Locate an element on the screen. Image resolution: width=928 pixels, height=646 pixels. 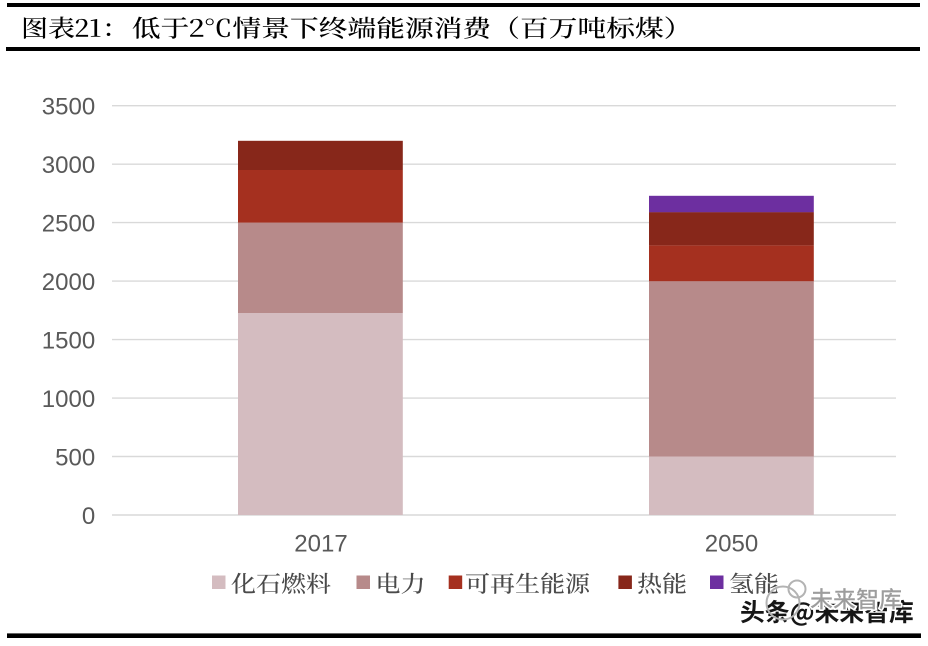
svg-text: 0 is located at coordinates (88, 516).